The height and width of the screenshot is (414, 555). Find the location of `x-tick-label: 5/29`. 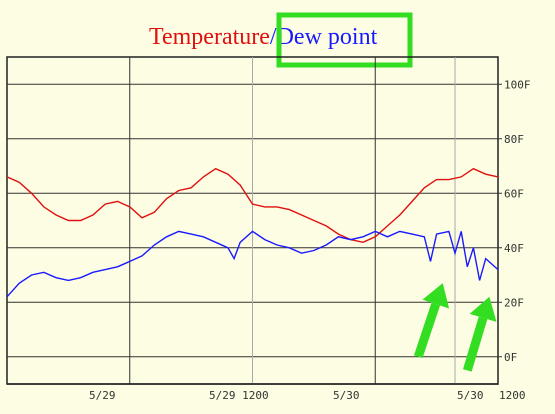

x-tick-label: 5/29 is located at coordinates (102, 395).